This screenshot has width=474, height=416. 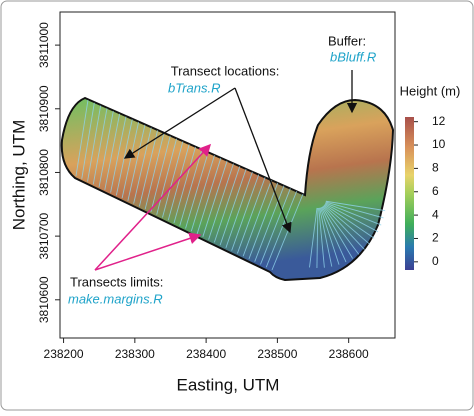 What do you see at coordinates (277, 354) in the screenshot?
I see `x-tick-label: 238500` at bounding box center [277, 354].